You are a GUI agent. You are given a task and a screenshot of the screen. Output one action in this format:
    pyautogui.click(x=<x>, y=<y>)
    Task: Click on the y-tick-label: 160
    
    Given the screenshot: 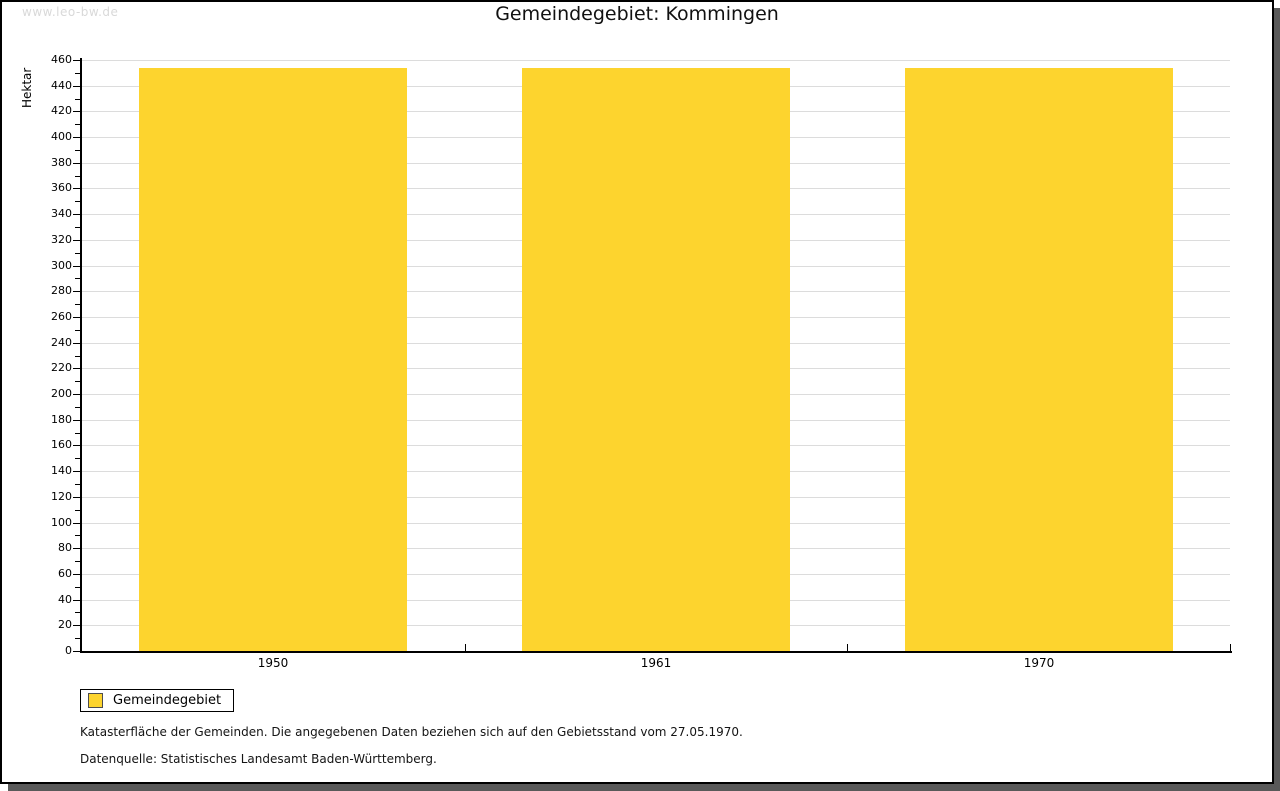 What is the action you would take?
    pyautogui.click(x=61, y=444)
    